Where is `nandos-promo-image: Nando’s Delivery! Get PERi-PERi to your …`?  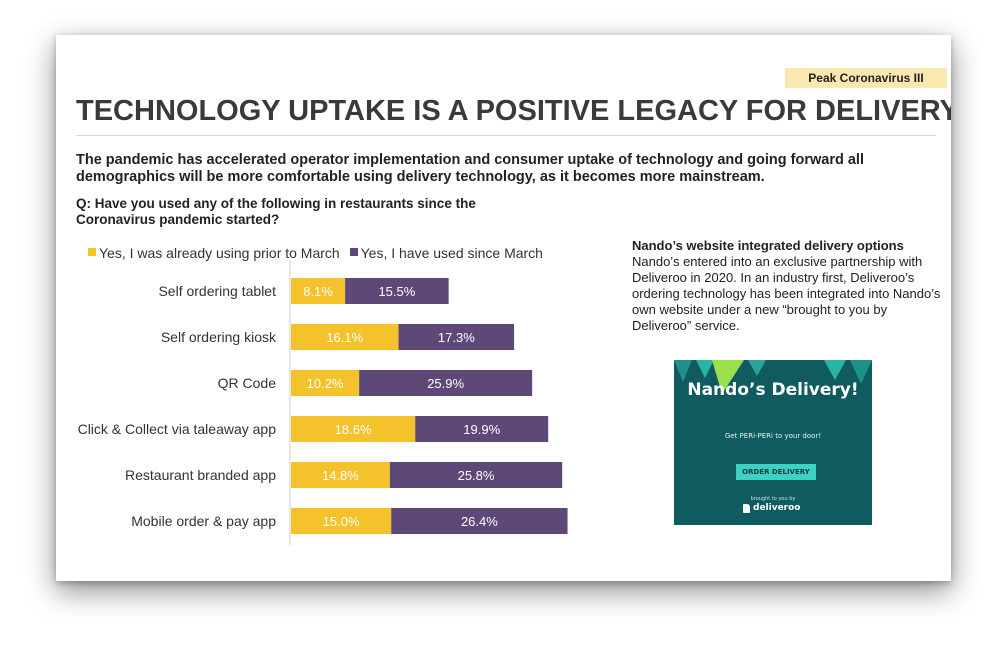 nandos-promo-image: Nando’s Delivery! Get PERi-PERi to your … is located at coordinates (773, 442).